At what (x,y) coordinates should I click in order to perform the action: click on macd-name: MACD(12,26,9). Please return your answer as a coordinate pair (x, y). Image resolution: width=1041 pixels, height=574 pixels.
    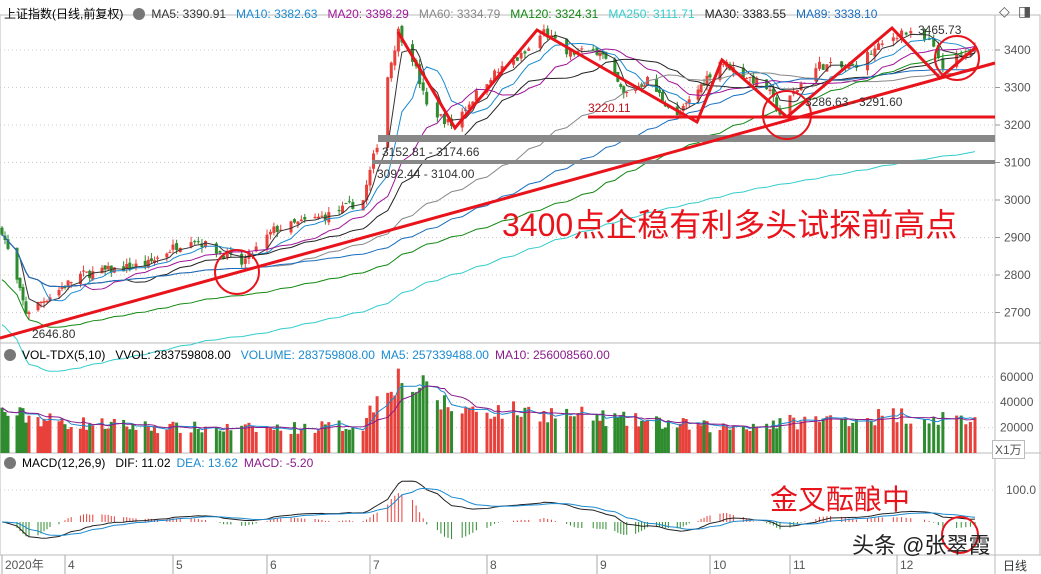
    Looking at the image, I should click on (64, 463).